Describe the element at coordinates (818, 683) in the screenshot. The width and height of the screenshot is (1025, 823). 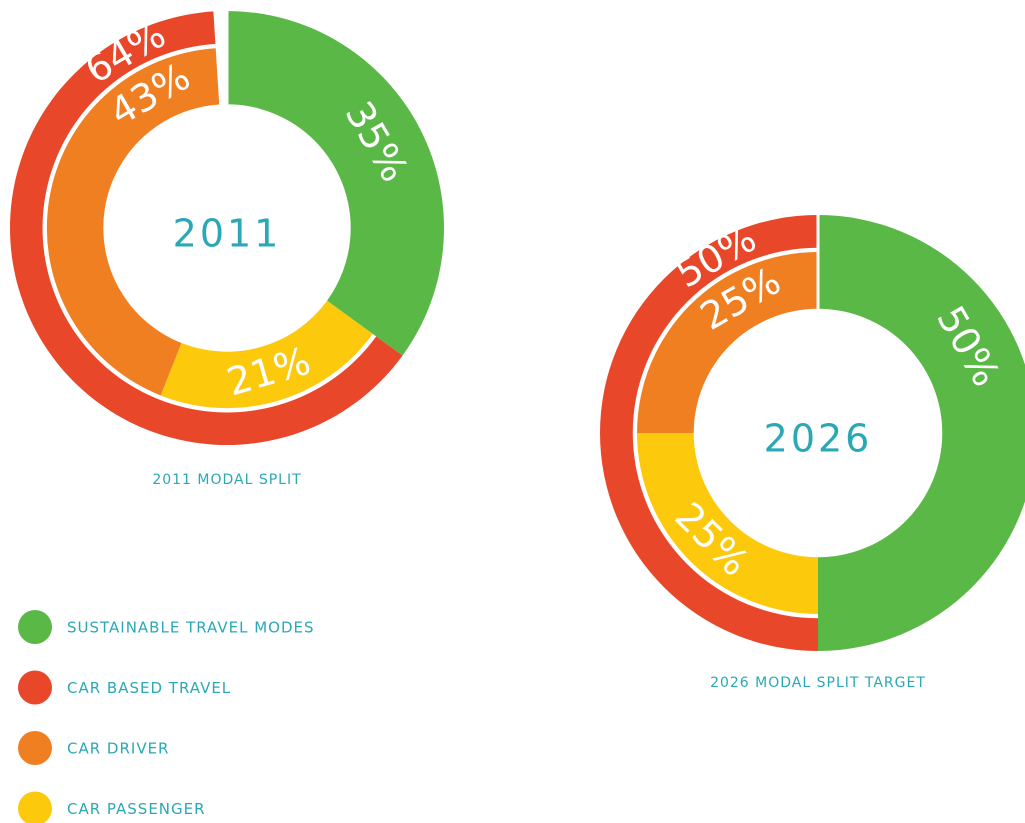
I see `caption: 2026 MODAL SPLIT TARGET` at that location.